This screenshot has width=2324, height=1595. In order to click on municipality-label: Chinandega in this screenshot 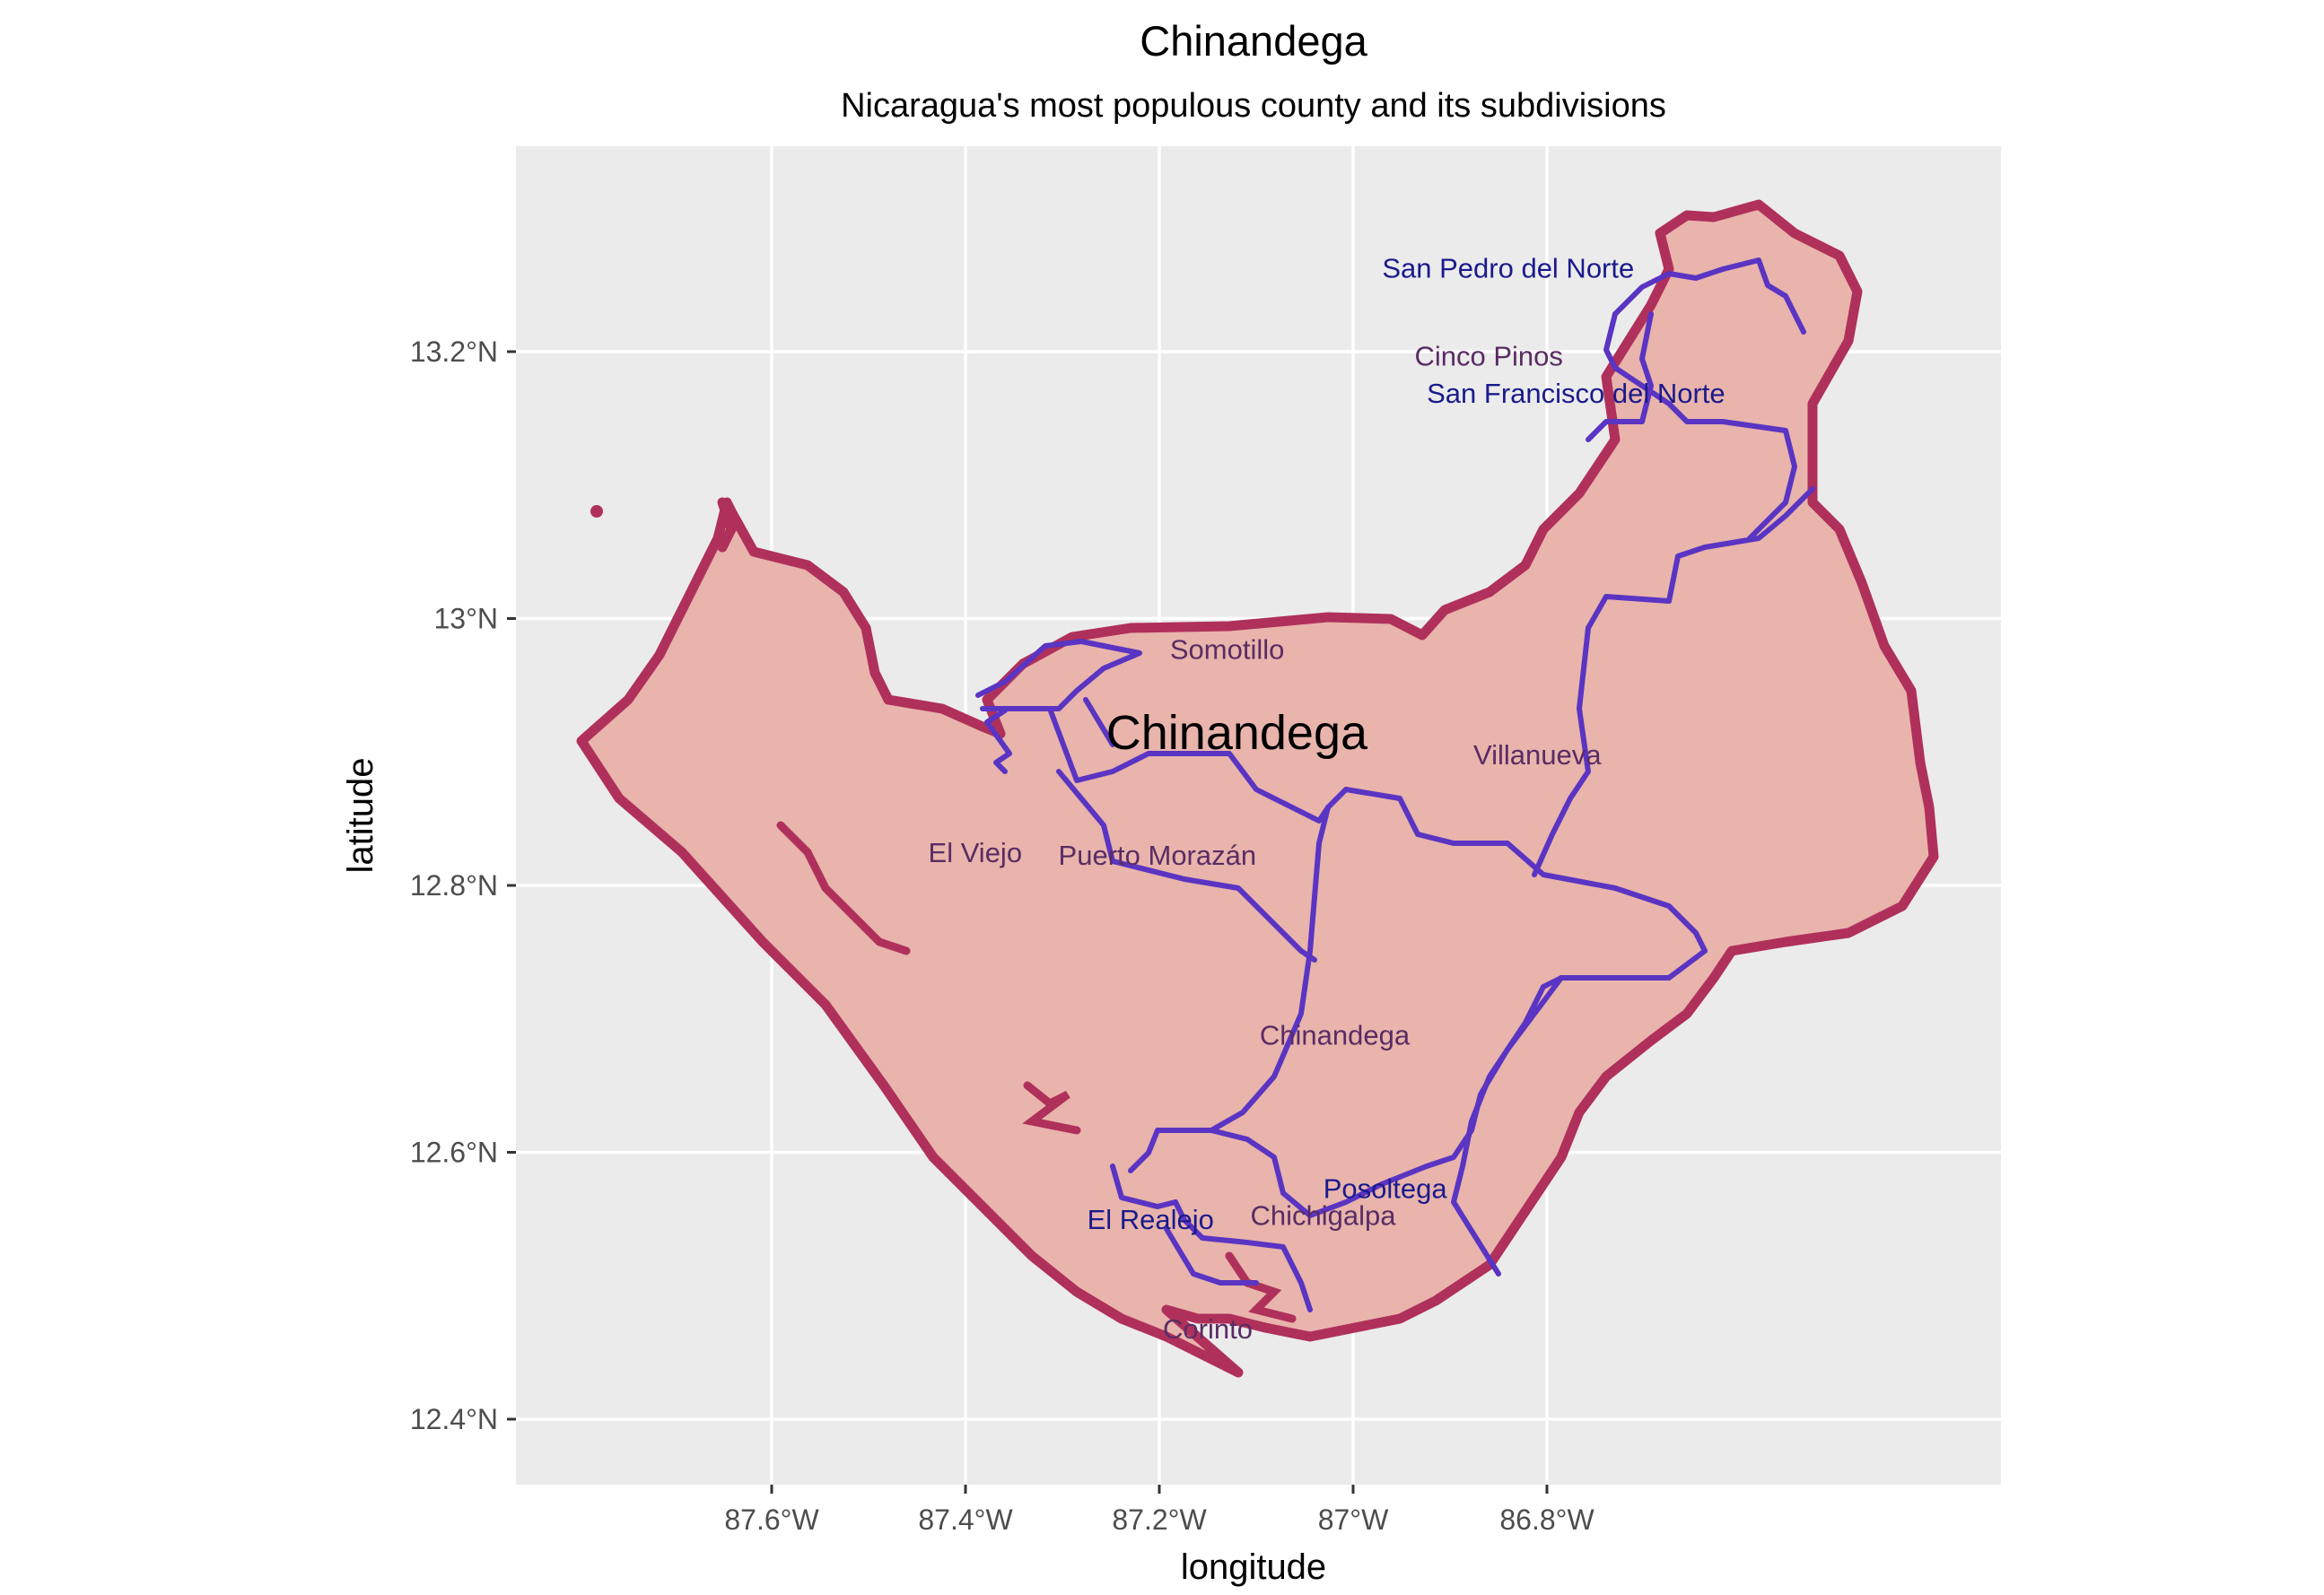, I will do `click(1336, 1035)`.